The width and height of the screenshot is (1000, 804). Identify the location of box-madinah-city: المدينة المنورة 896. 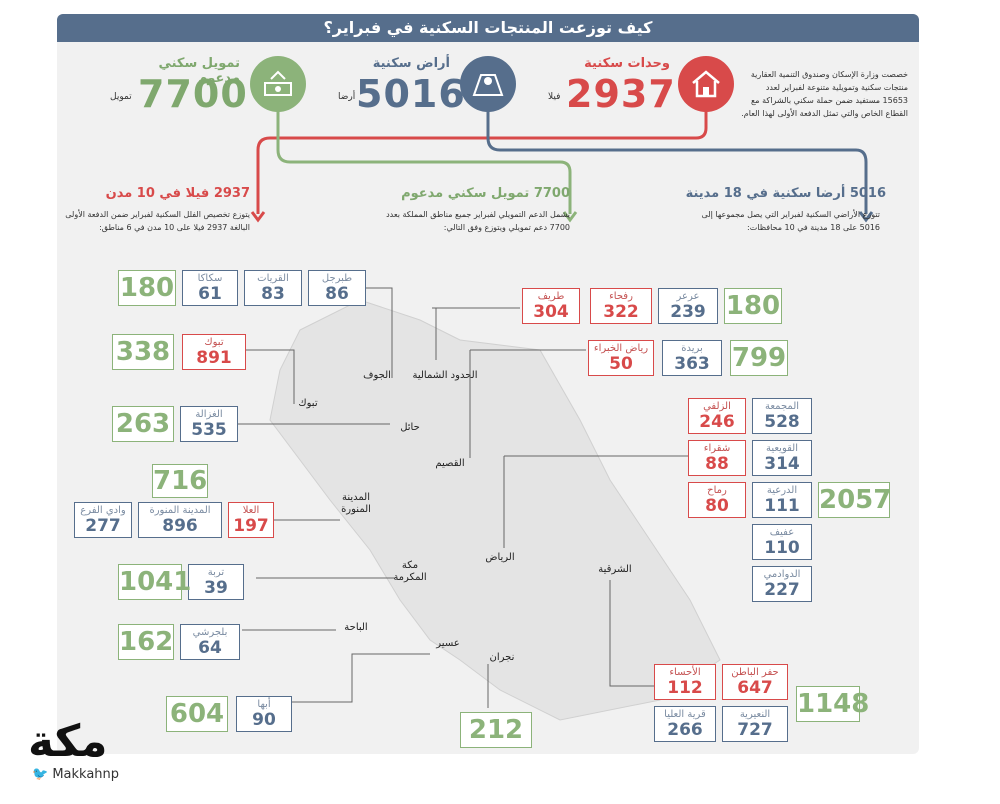
(180, 520).